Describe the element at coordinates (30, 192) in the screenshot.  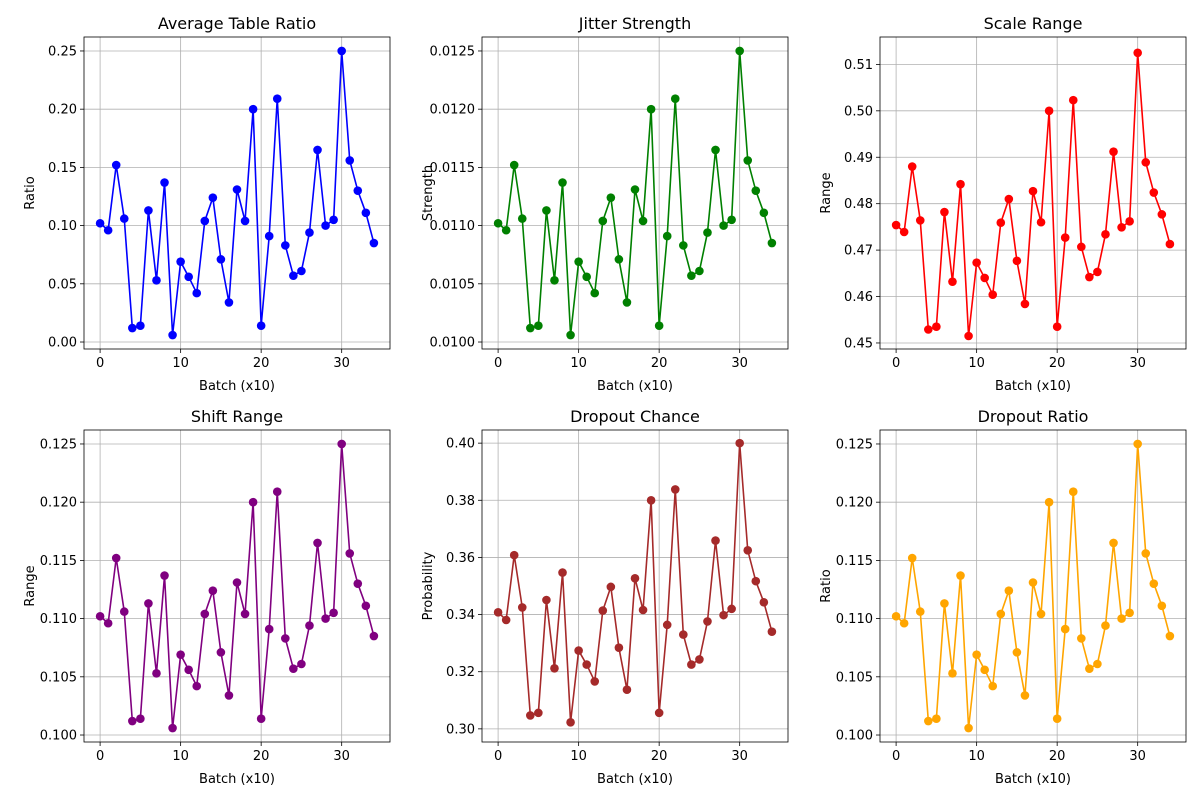
I see `y-axis-label: Ratio` at that location.